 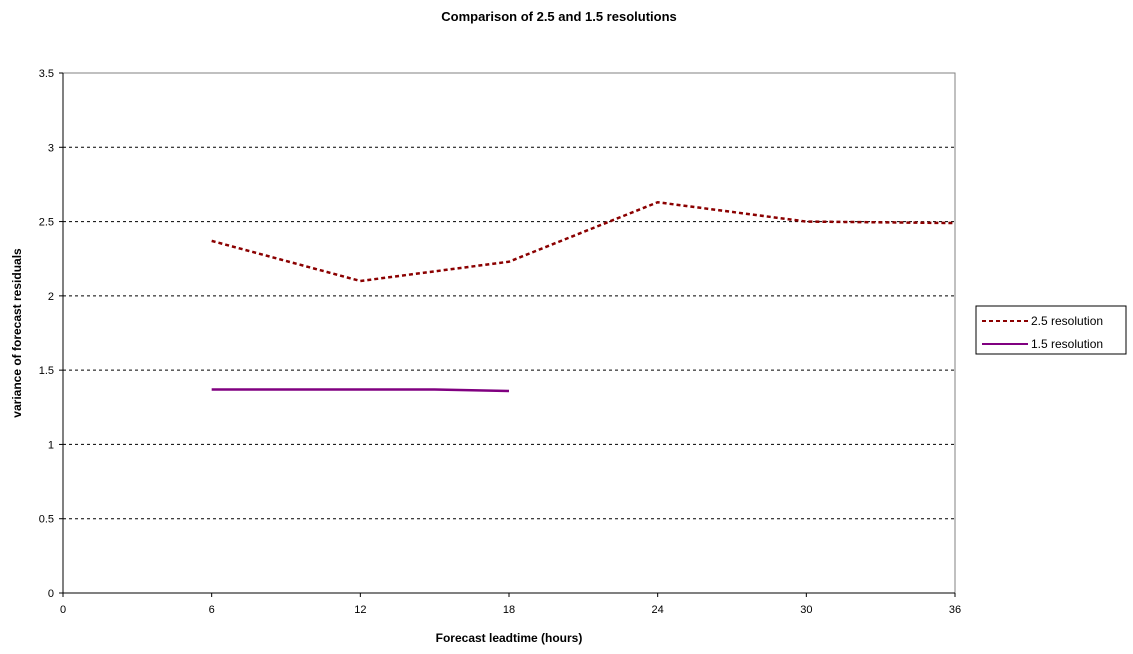 What do you see at coordinates (51, 445) in the screenshot?
I see `y-tick-label: 1` at bounding box center [51, 445].